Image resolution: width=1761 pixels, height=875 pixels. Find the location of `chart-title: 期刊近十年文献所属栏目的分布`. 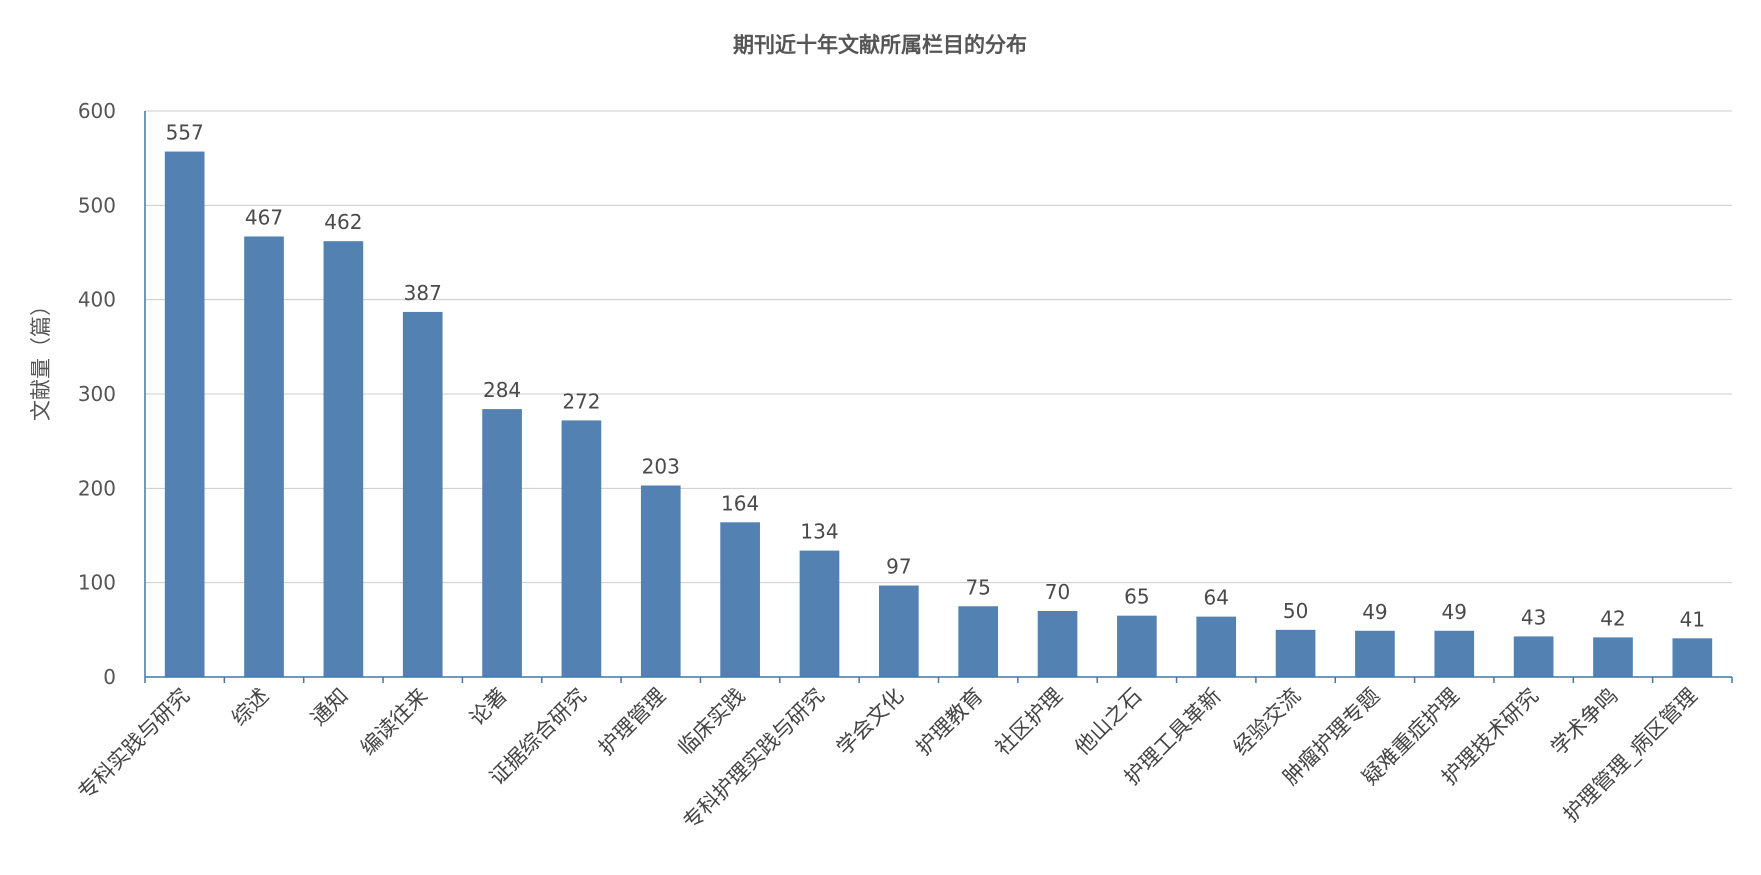

chart-title: 期刊近十年文献所属栏目的分布 is located at coordinates (880, 45).